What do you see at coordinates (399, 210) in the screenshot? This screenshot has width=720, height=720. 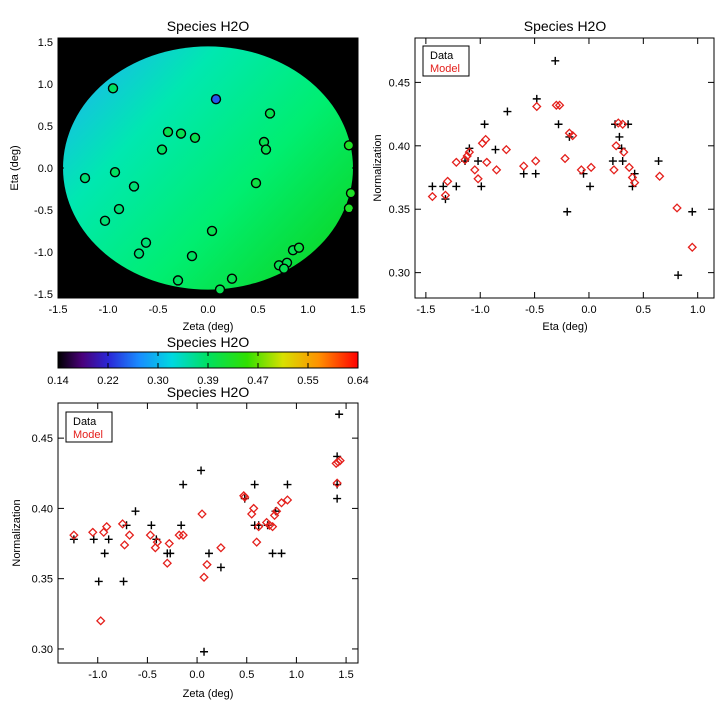 I see `eta-y-tick-label: 0.35` at bounding box center [399, 210].